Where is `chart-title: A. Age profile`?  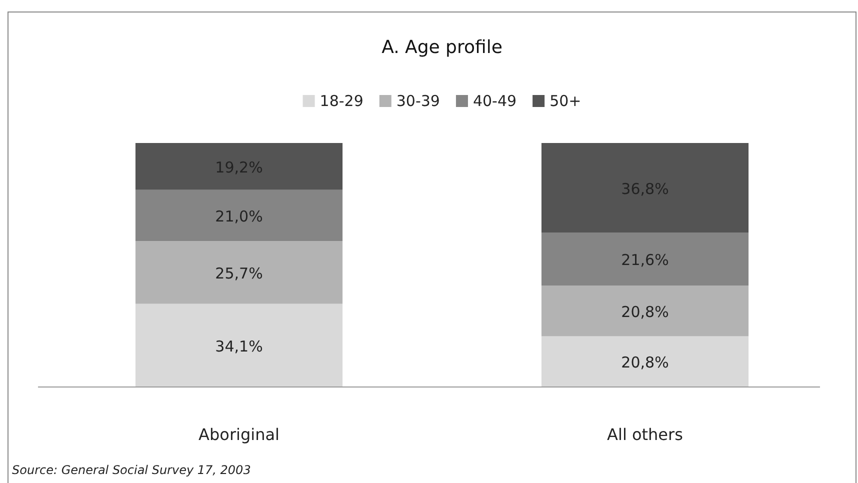 chart-title: A. Age profile is located at coordinates (442, 47).